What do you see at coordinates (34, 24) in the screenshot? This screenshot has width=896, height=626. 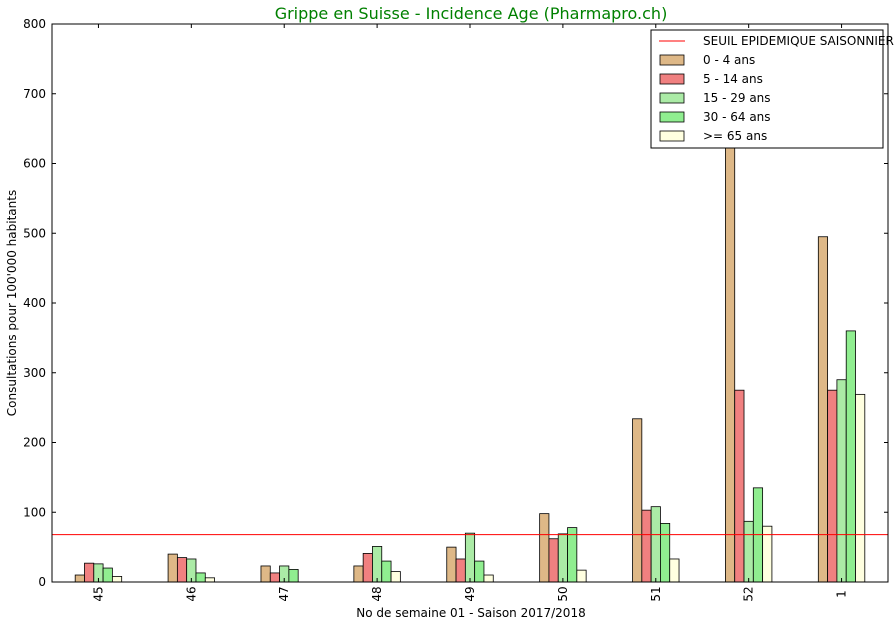 I see `y-tick-label: 800` at bounding box center [34, 24].